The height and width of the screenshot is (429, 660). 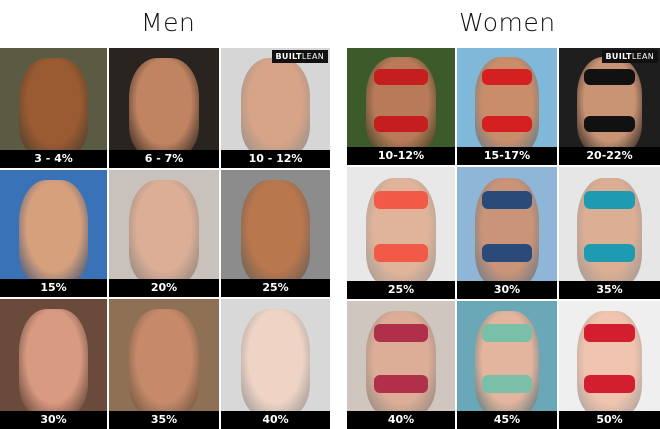 I want to click on men-photo-card: 25%, so click(x=275, y=233).